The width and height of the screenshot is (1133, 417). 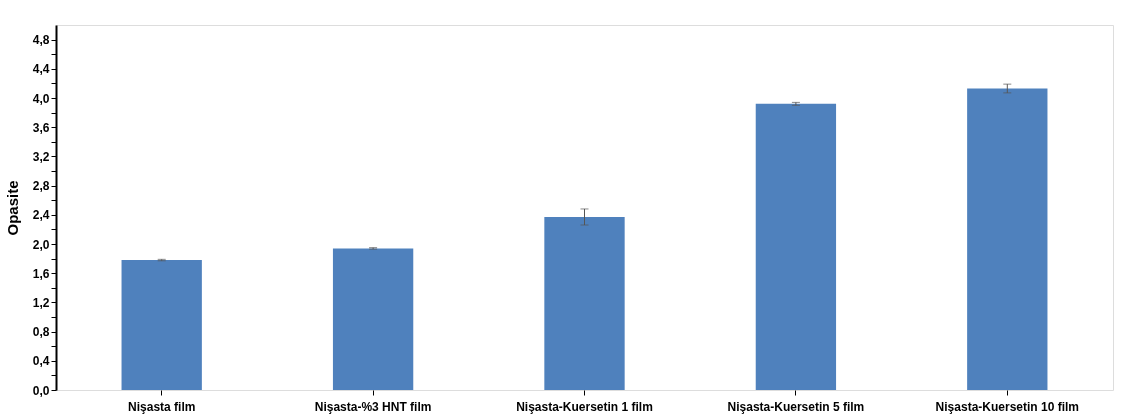 I want to click on y-tick-label: 2,8, so click(x=41, y=186).